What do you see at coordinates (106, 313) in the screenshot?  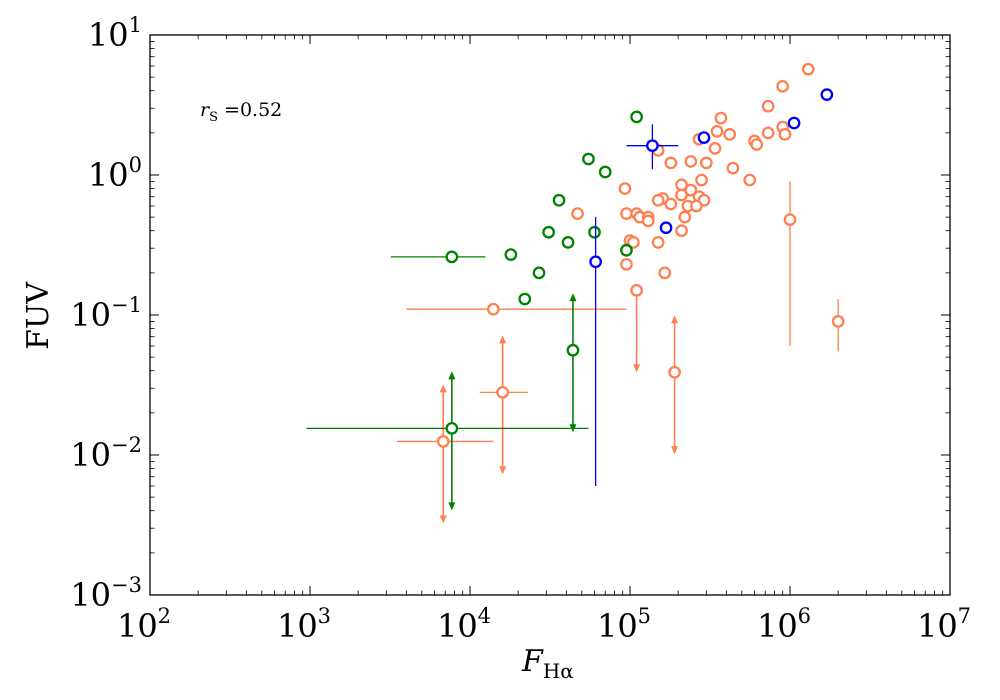 I see `y-tick-label: 10⁻¹` at bounding box center [106, 313].